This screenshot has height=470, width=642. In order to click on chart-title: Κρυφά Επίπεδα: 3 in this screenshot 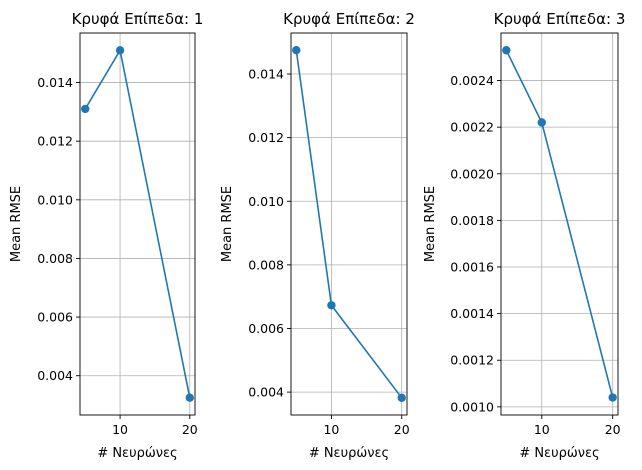, I will do `click(560, 19)`.